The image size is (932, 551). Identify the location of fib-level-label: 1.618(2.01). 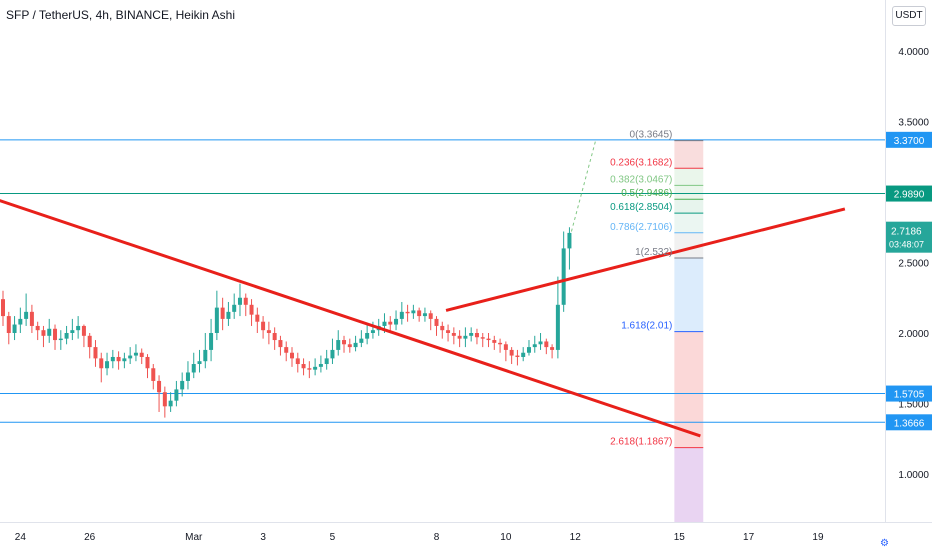
(646, 326).